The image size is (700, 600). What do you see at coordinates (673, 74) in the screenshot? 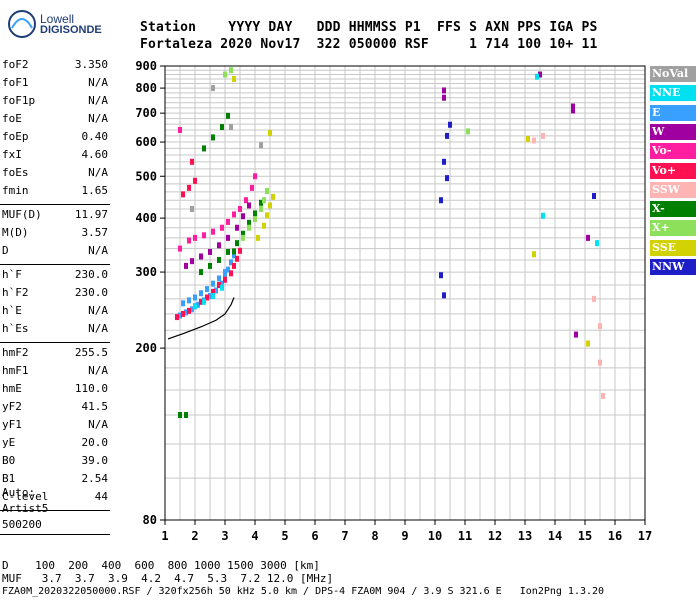
I see `legend-item-noval: NoVal` at bounding box center [673, 74].